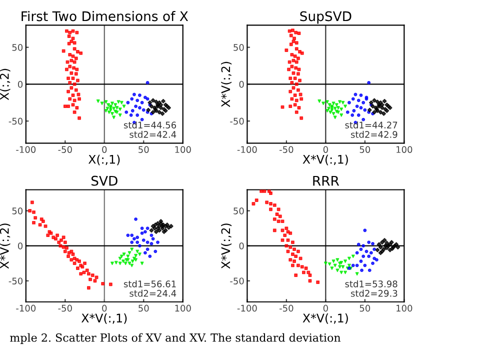 Image resolution: width=480 pixels, height=345 pixels. What do you see at coordinates (326, 181) in the screenshot?
I see `chart-title: RRR` at bounding box center [326, 181].